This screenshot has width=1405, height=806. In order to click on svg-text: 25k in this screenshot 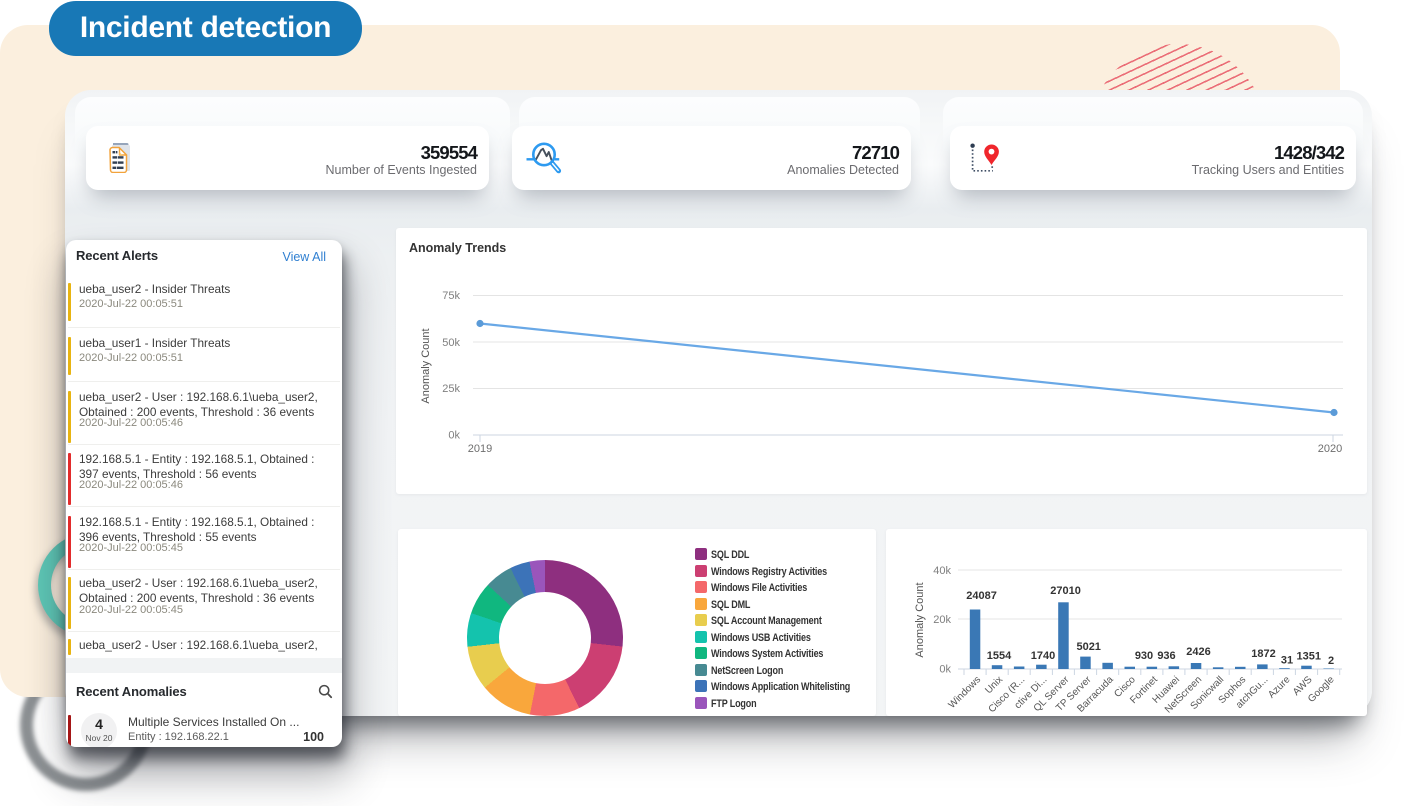, I will do `click(451, 389)`.